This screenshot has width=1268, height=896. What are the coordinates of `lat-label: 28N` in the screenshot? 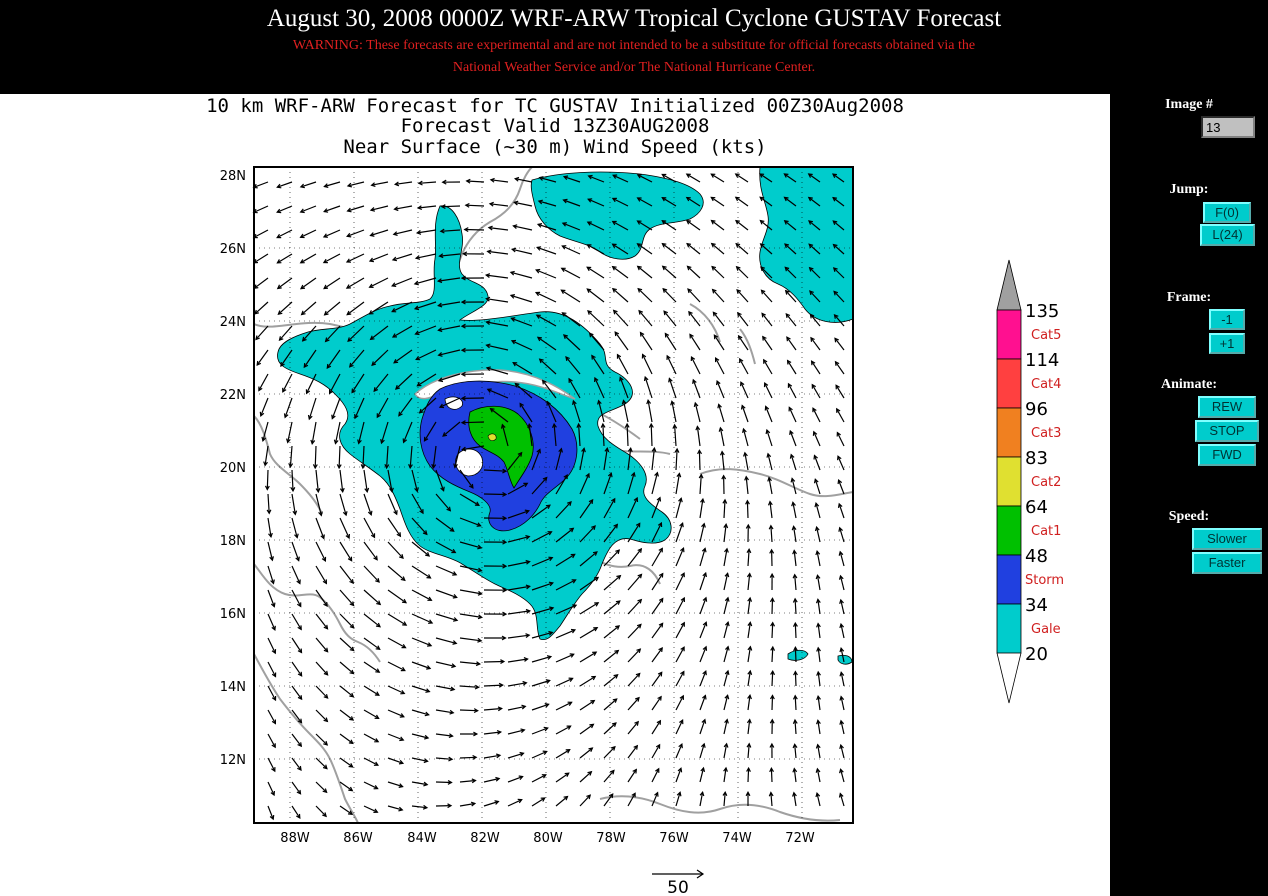 It's located at (233, 176).